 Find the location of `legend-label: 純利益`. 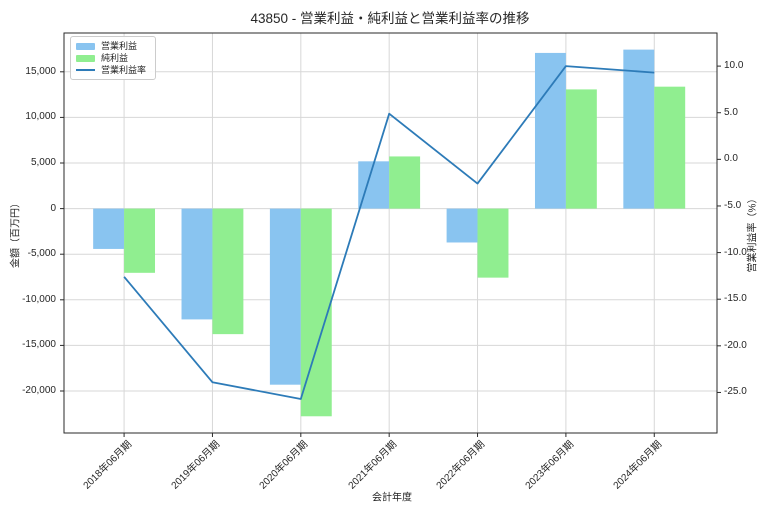

legend-label: 純利益 is located at coordinates (115, 58).